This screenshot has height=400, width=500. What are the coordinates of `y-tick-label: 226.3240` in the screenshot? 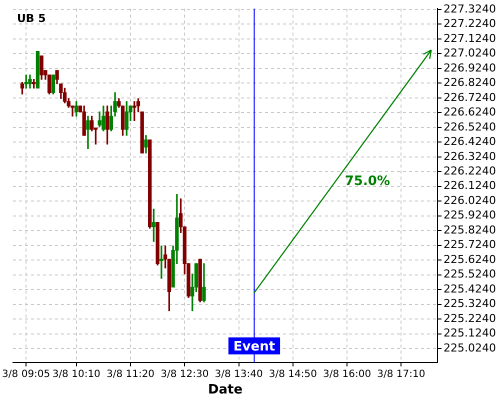 It's located at (470, 156).